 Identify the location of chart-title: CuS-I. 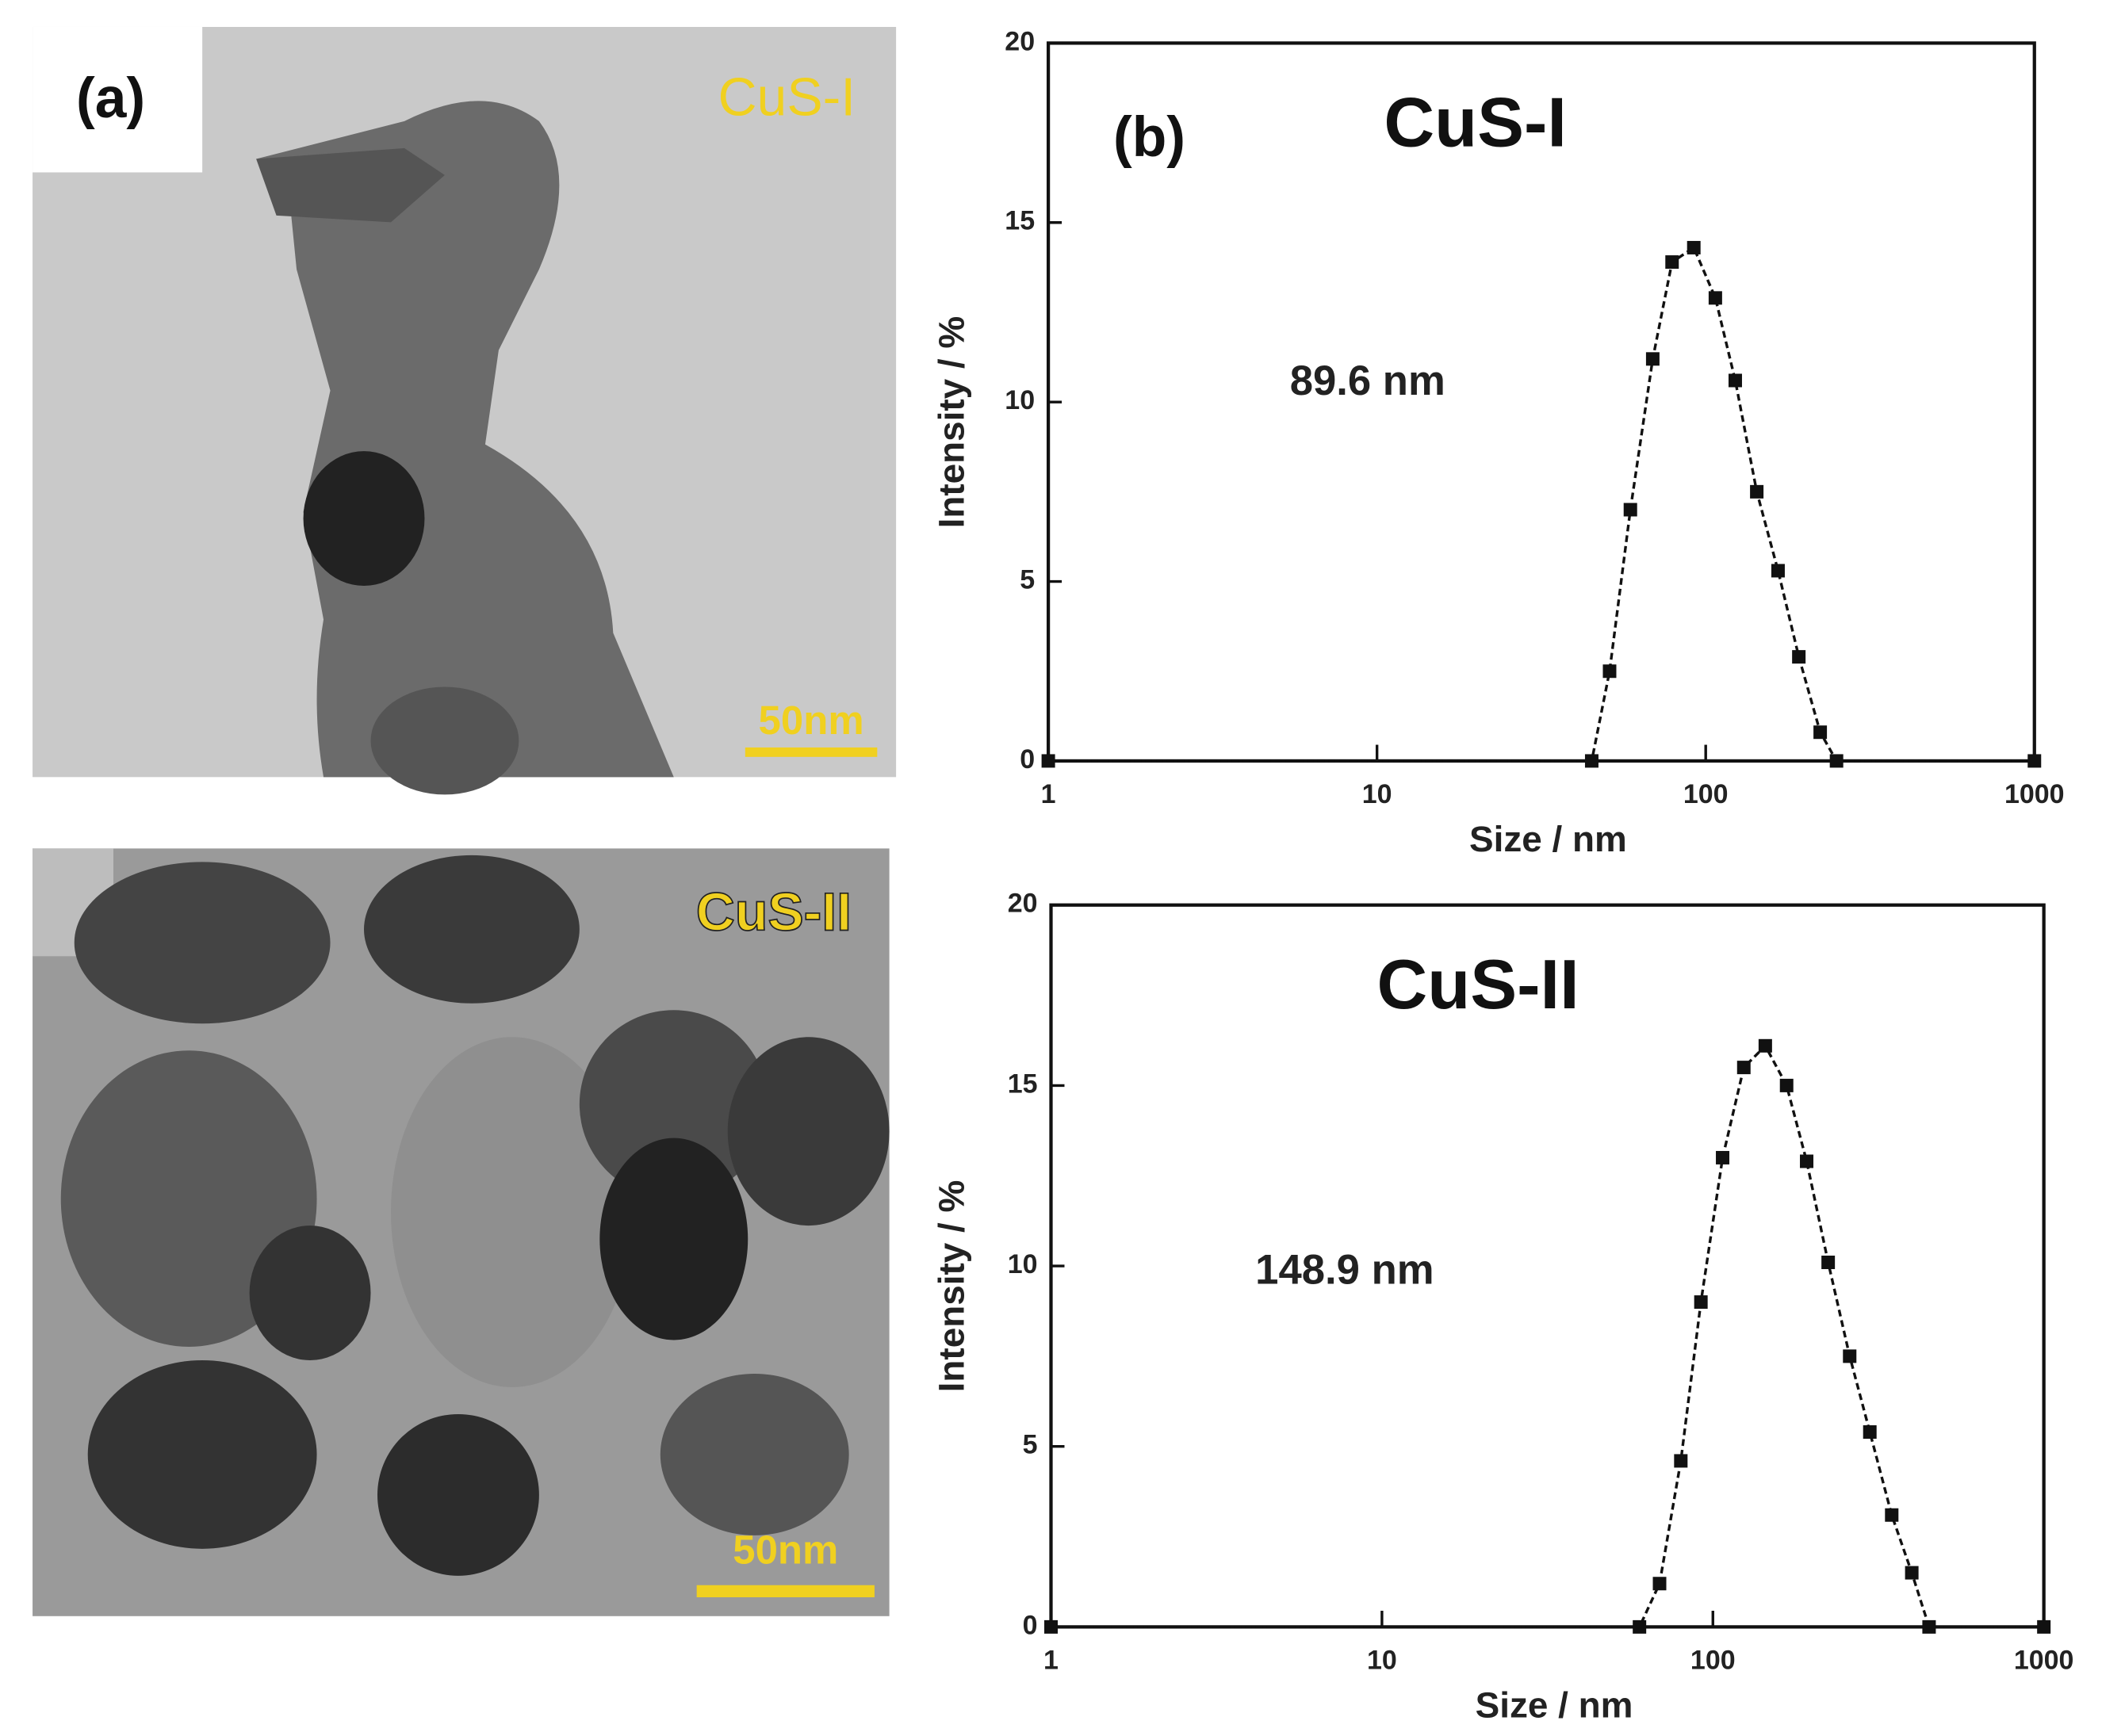
(1476, 122).